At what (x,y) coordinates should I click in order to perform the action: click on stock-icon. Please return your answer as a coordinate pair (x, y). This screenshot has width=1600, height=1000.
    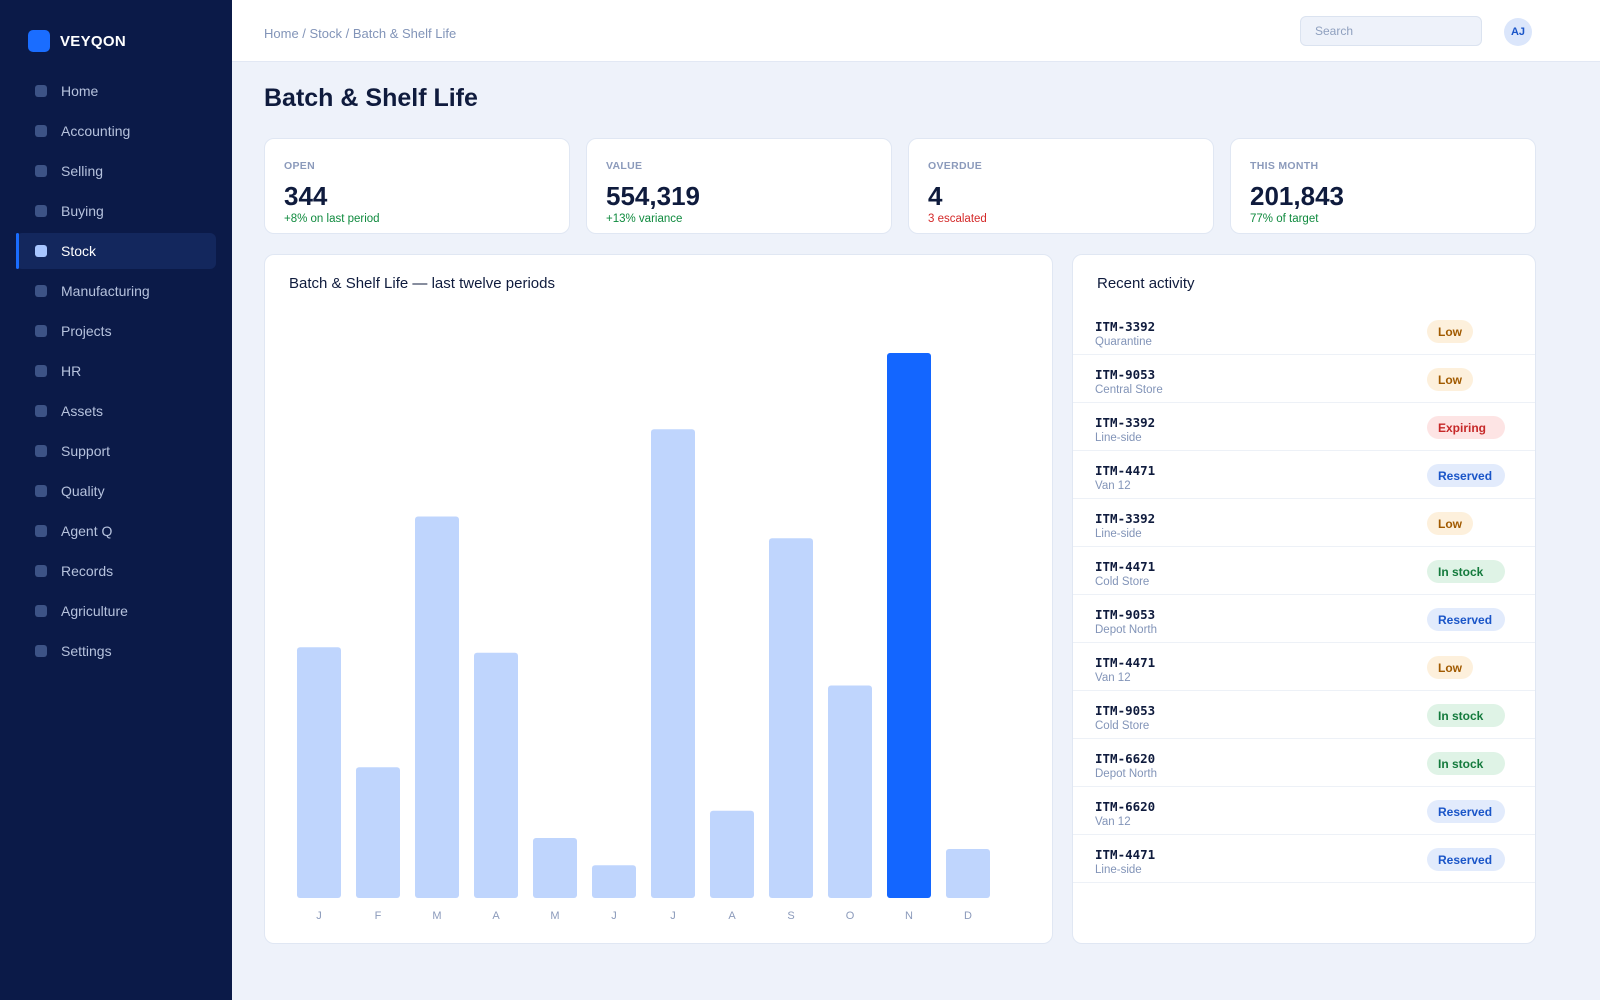
    Looking at the image, I should click on (41, 251).